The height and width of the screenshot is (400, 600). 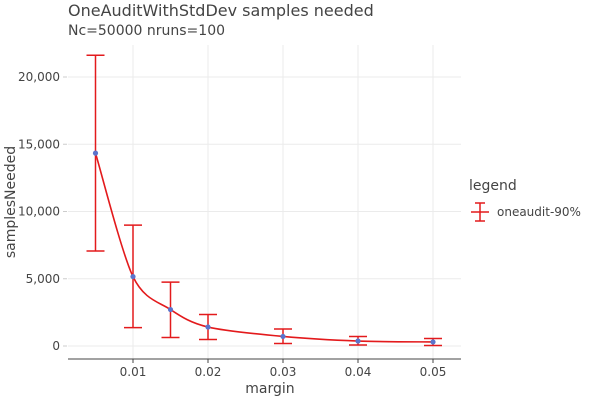 What do you see at coordinates (525, 200) in the screenshot?
I see `legend: legend oneaudit-90%` at bounding box center [525, 200].